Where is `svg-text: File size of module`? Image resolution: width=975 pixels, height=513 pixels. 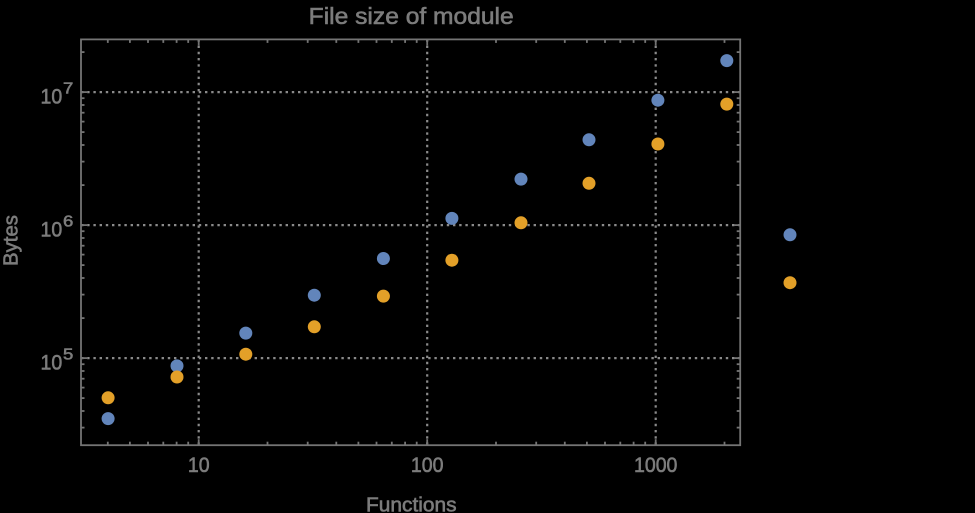 svg-text: File size of module is located at coordinates (411, 16).